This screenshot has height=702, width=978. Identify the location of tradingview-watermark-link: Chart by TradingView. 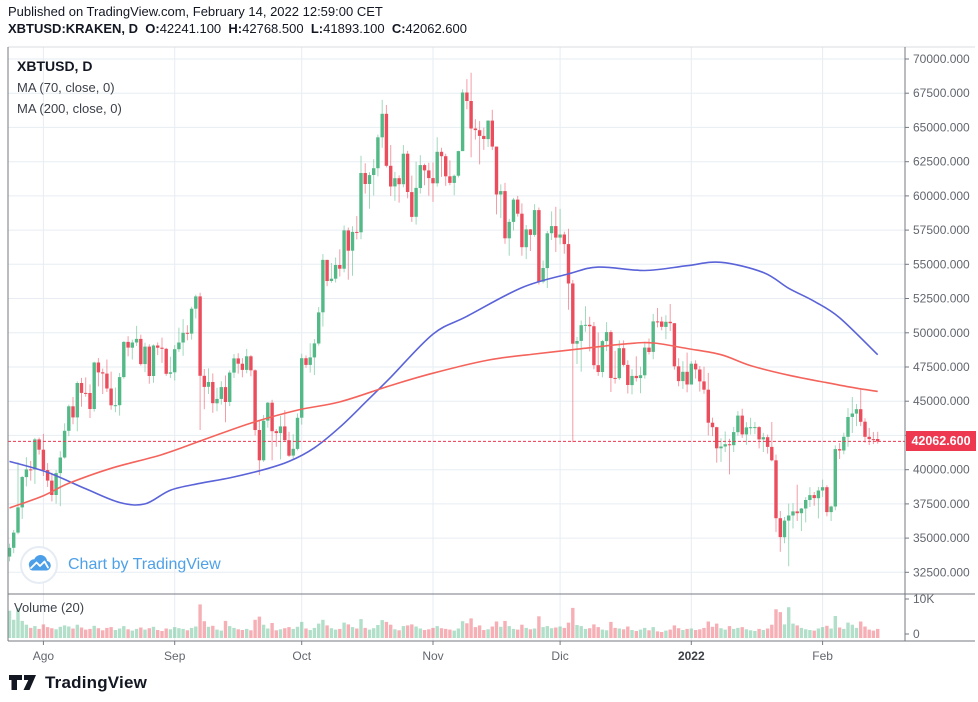
(120, 565).